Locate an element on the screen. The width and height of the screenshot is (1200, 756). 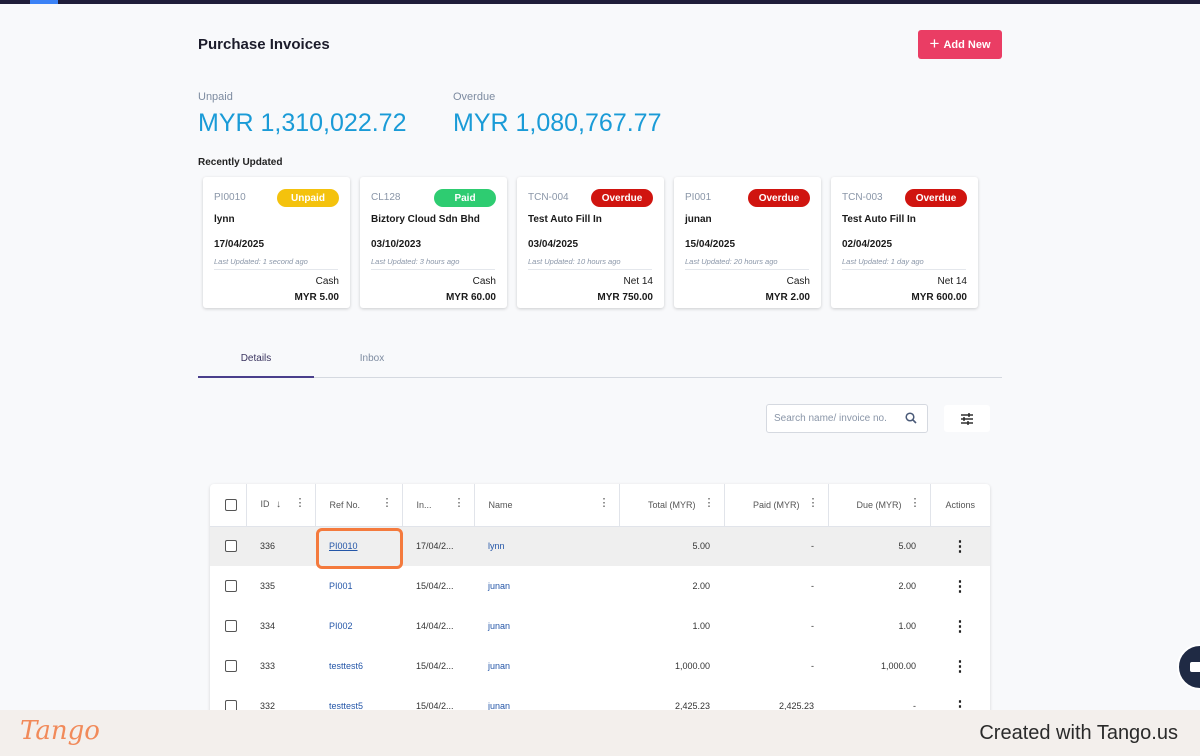
add-new-button: + Add New is located at coordinates (960, 44).